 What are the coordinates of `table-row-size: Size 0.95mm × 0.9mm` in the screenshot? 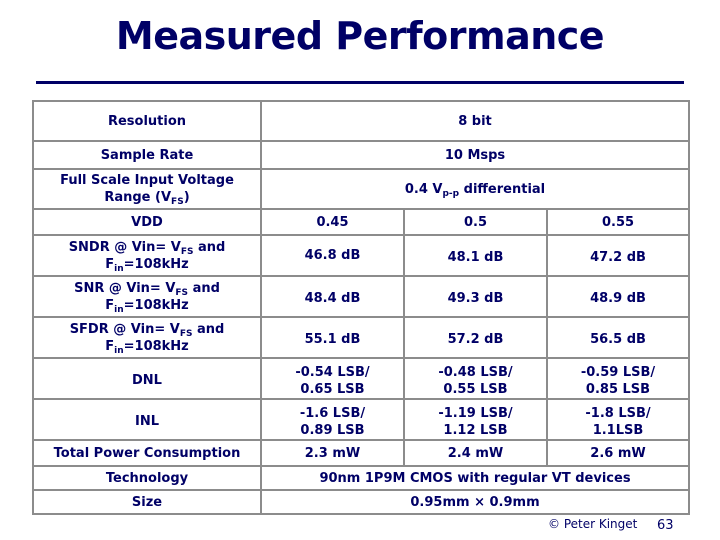 It's located at (361, 502).